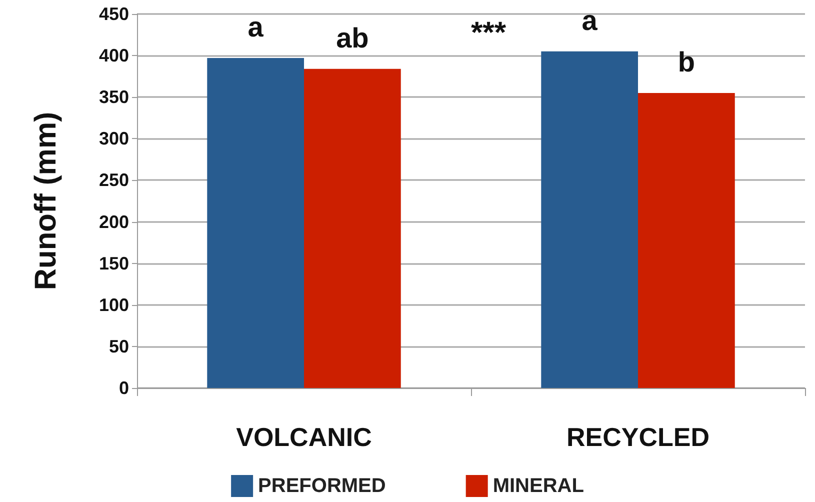 The height and width of the screenshot is (502, 815). I want to click on x-tick-label: VOLCANIC, so click(304, 437).